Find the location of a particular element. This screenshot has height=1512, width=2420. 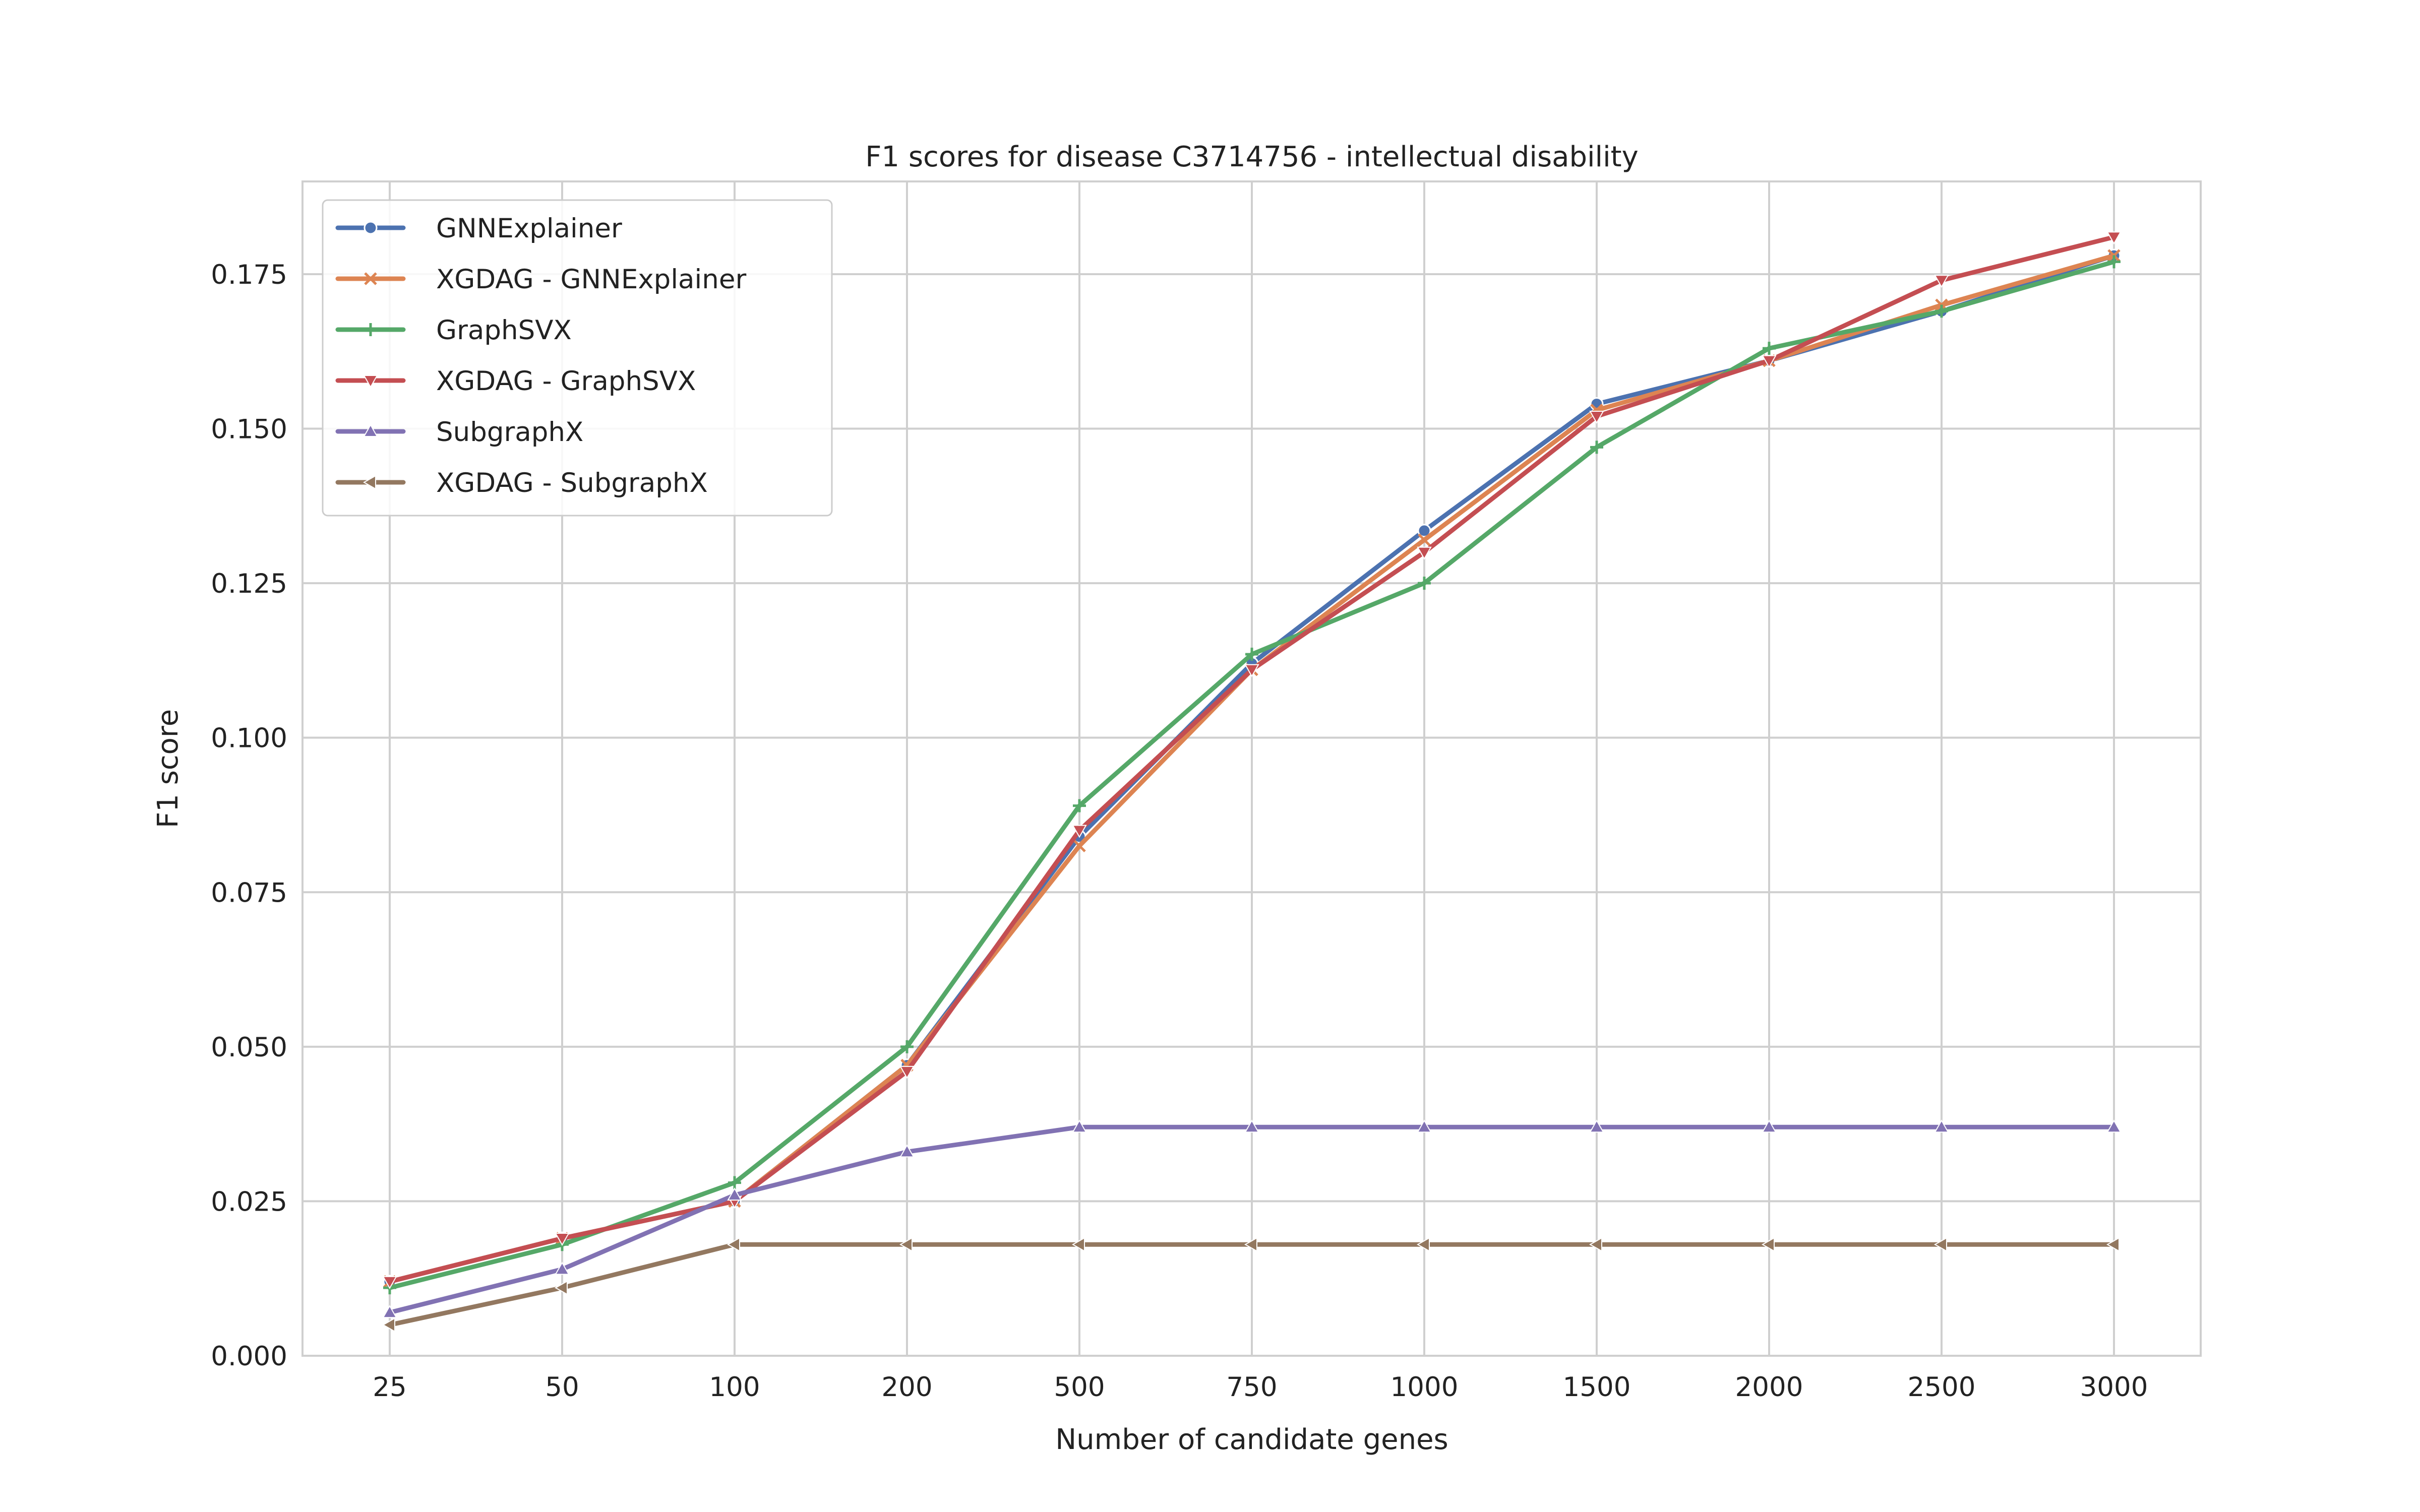

x-tick-label: 50 is located at coordinates (562, 1387).